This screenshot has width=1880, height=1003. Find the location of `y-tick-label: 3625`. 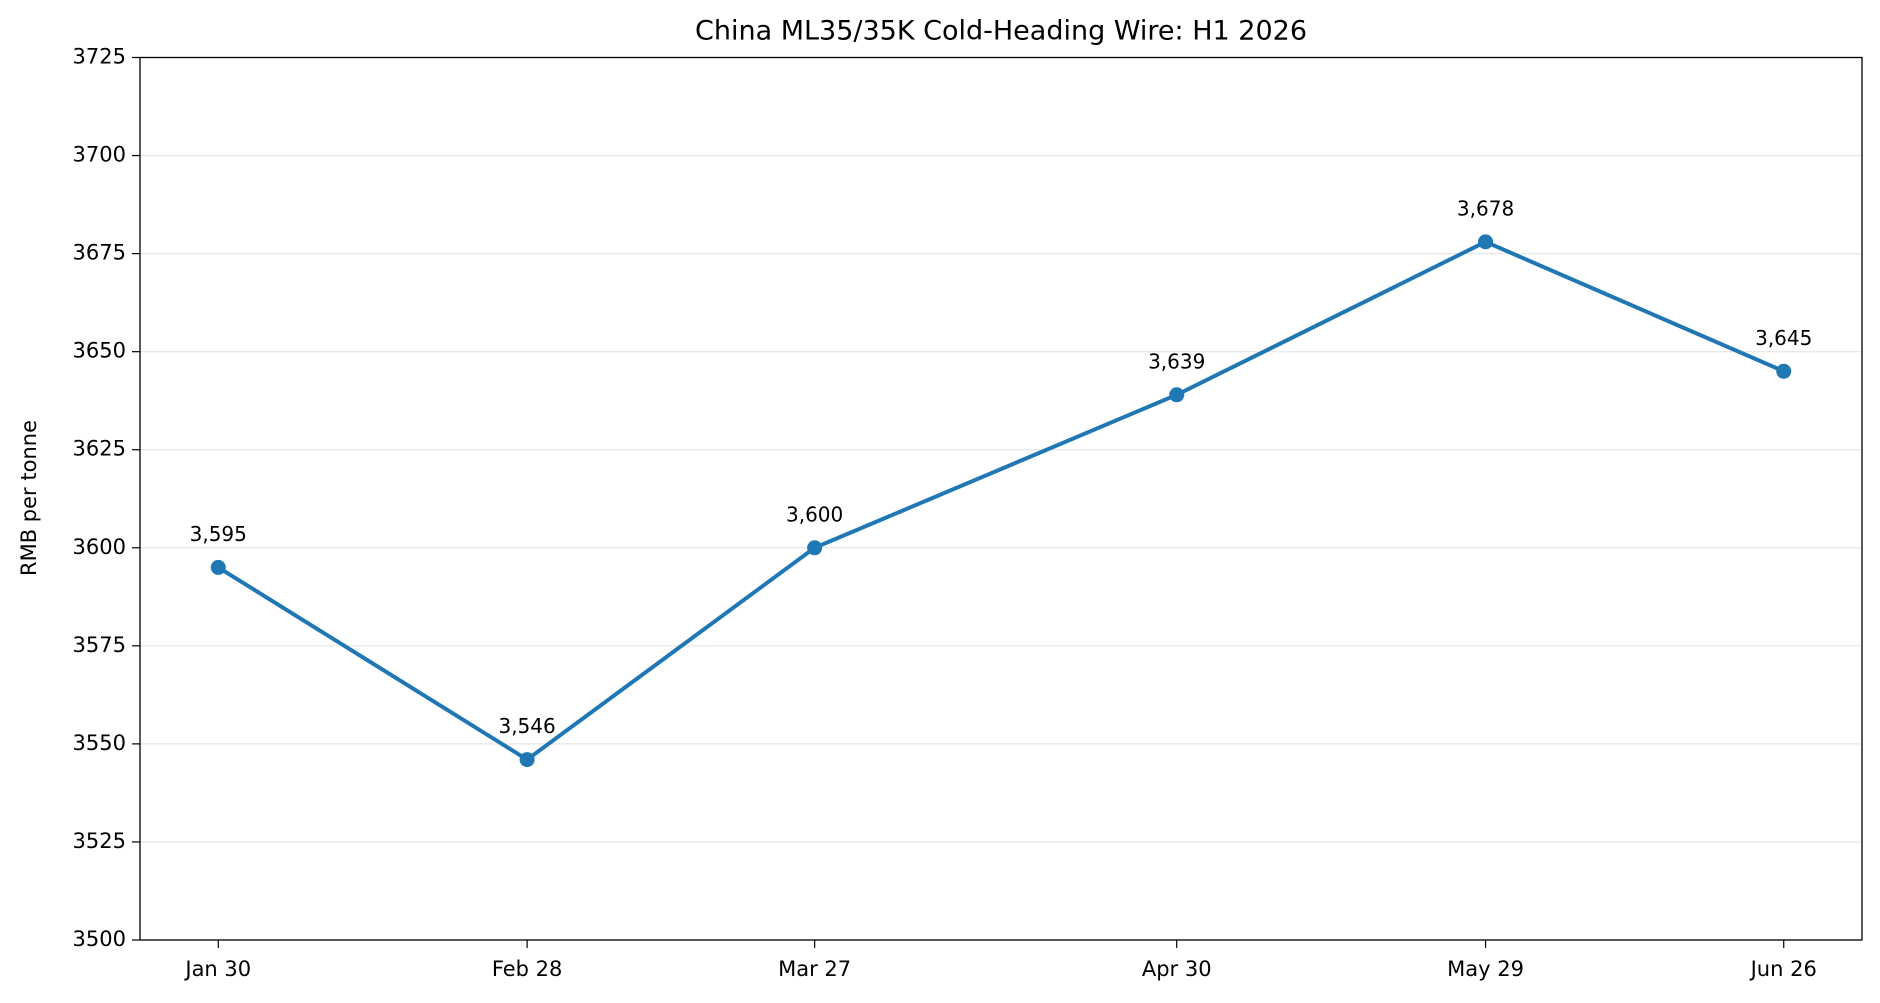

y-tick-label: 3625 is located at coordinates (99, 449).